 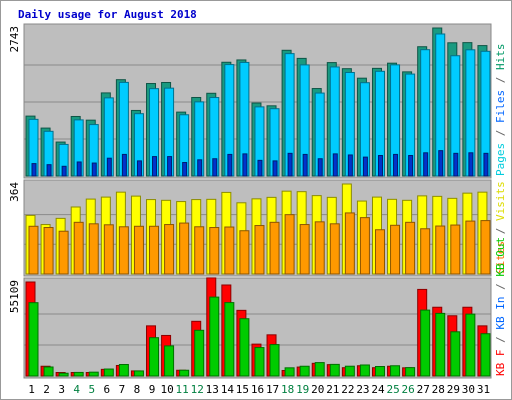 I want to click on day-label: 16, so click(x=257, y=389).